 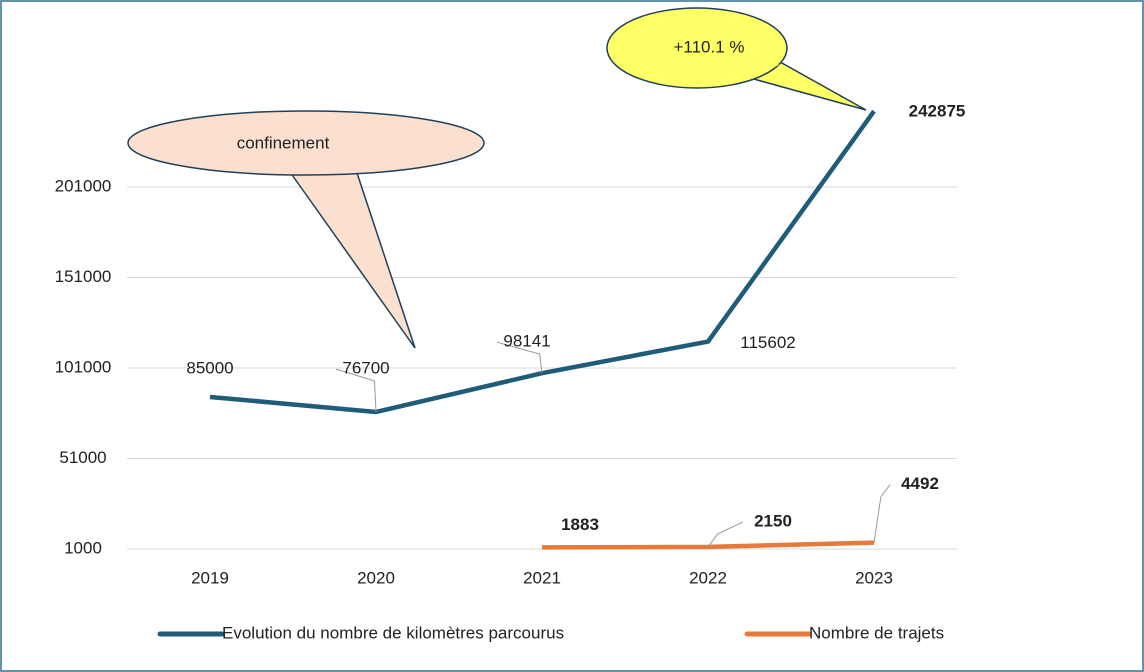 What do you see at coordinates (767, 342) in the screenshot?
I see `data-label: 115602` at bounding box center [767, 342].